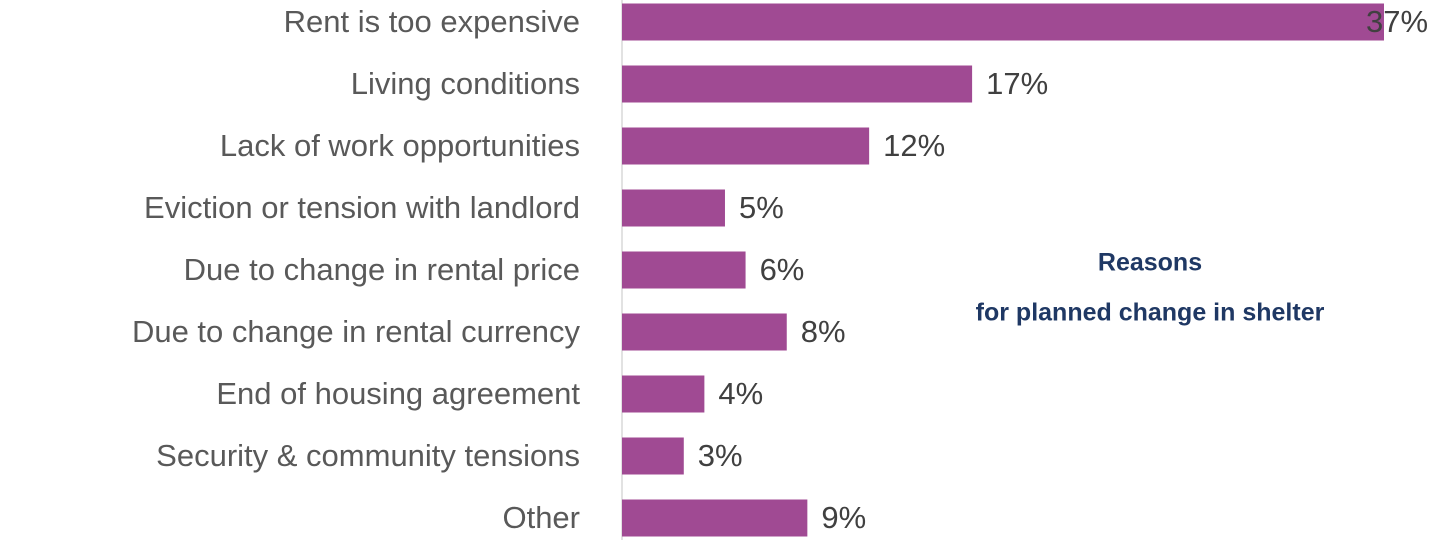  I want to click on category-label: Security & community tensions, so click(368, 455).